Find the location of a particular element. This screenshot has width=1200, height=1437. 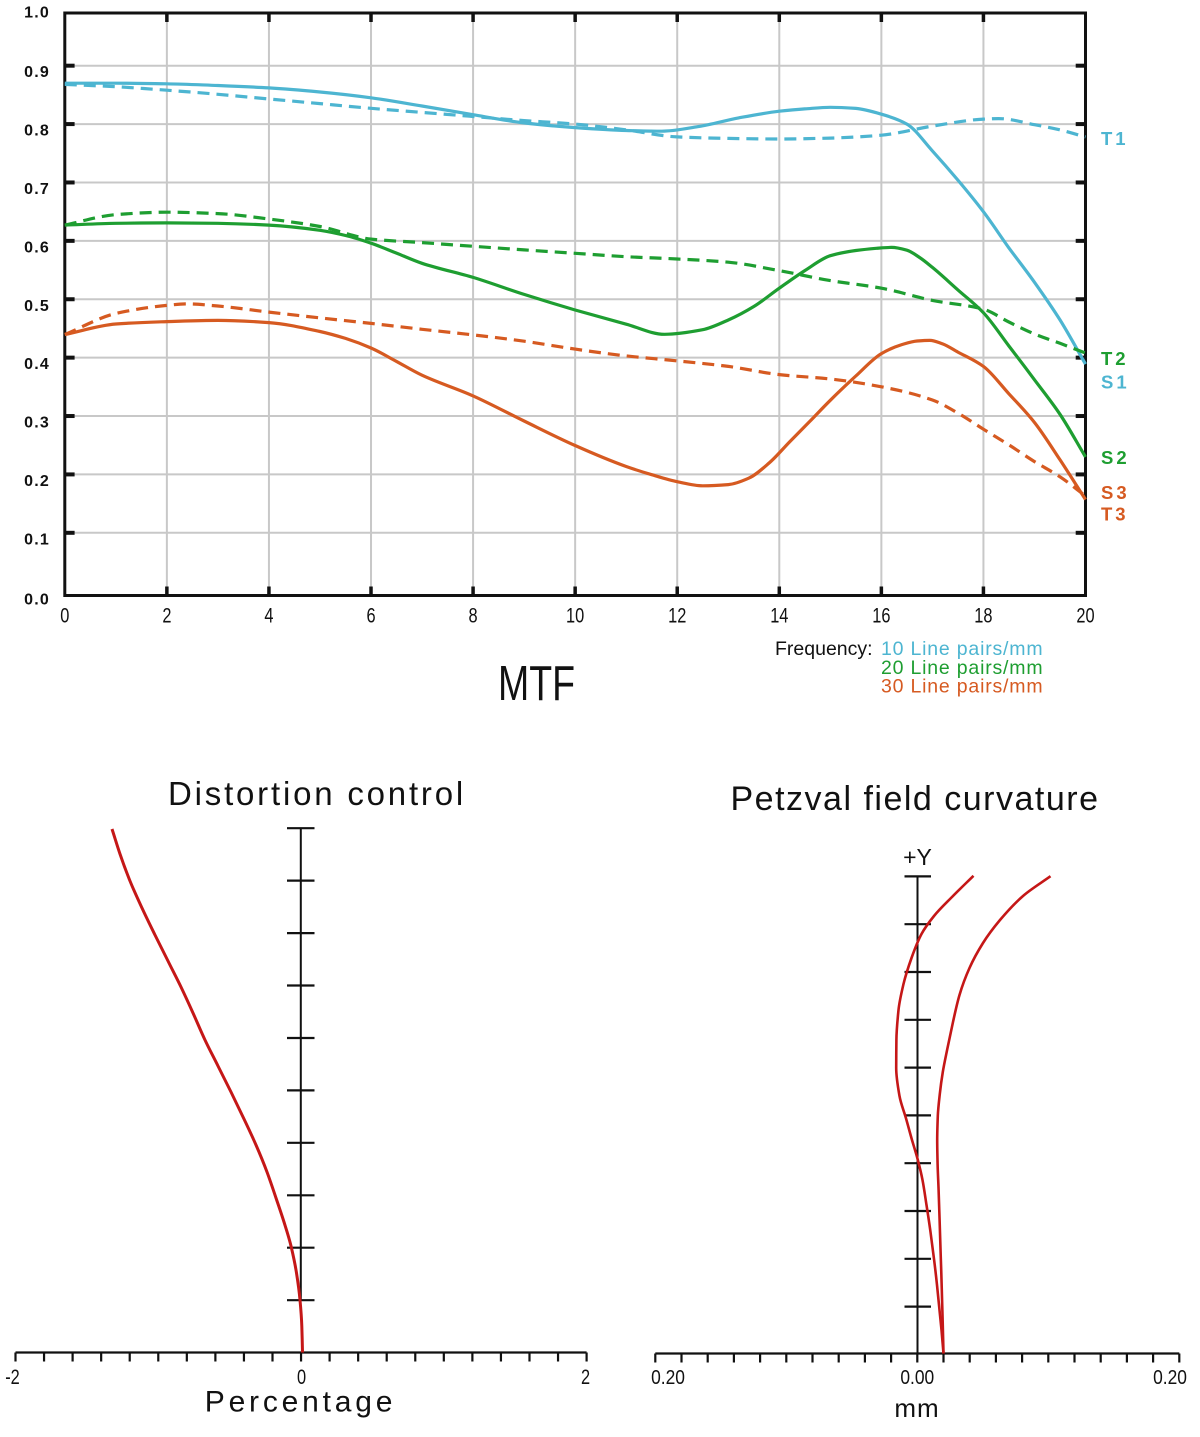

svg-text: 30 Line pairs/mm is located at coordinates (962, 687).